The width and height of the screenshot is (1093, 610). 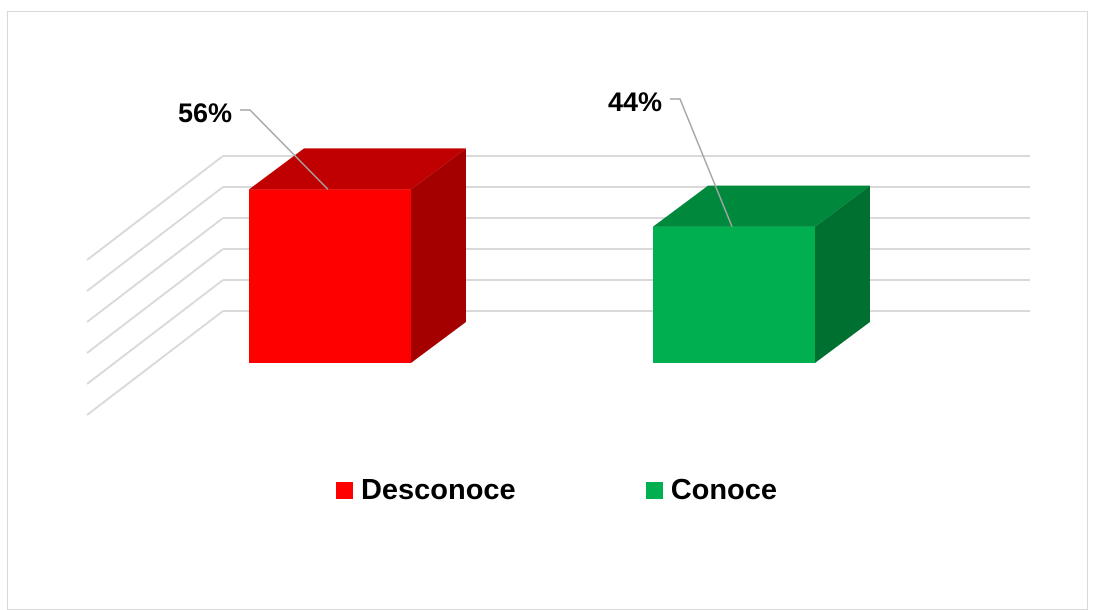 I want to click on bar-side-desconoce, so click(x=438, y=255).